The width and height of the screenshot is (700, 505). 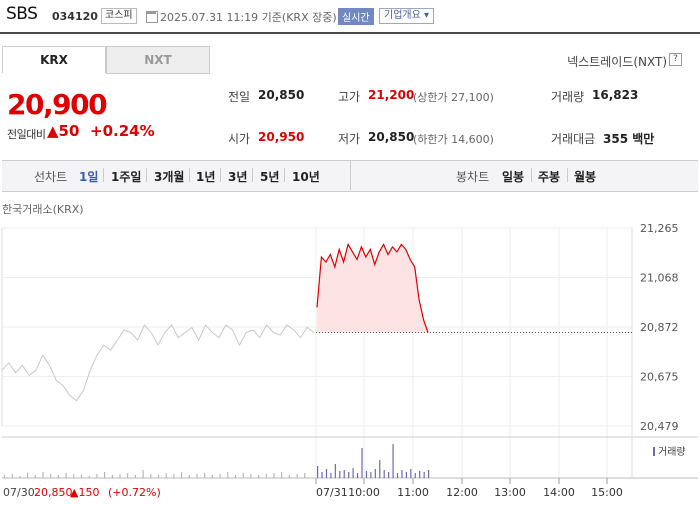 I want to click on x-axis-ticks: 07/31 10:00 11:00 12:00 13:00 14:00 15:00, so click(x=469, y=492).